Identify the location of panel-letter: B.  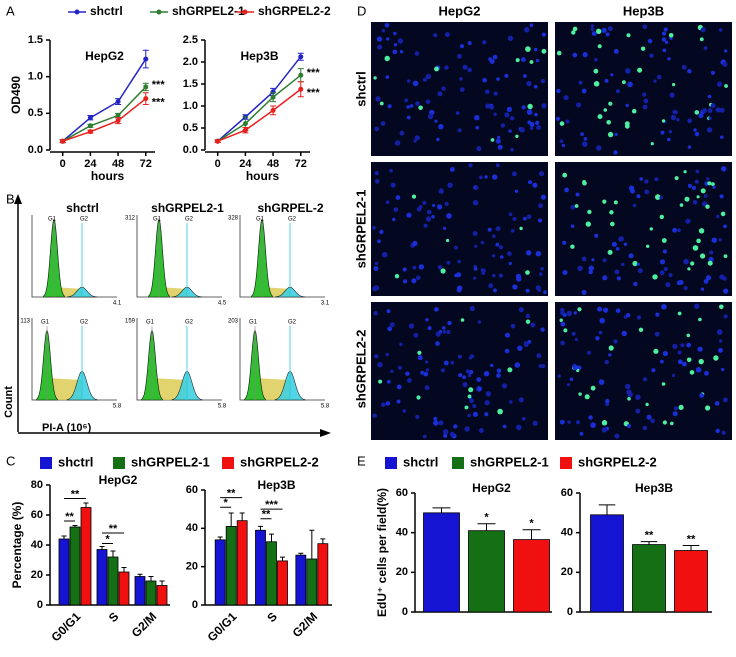
(10, 198).